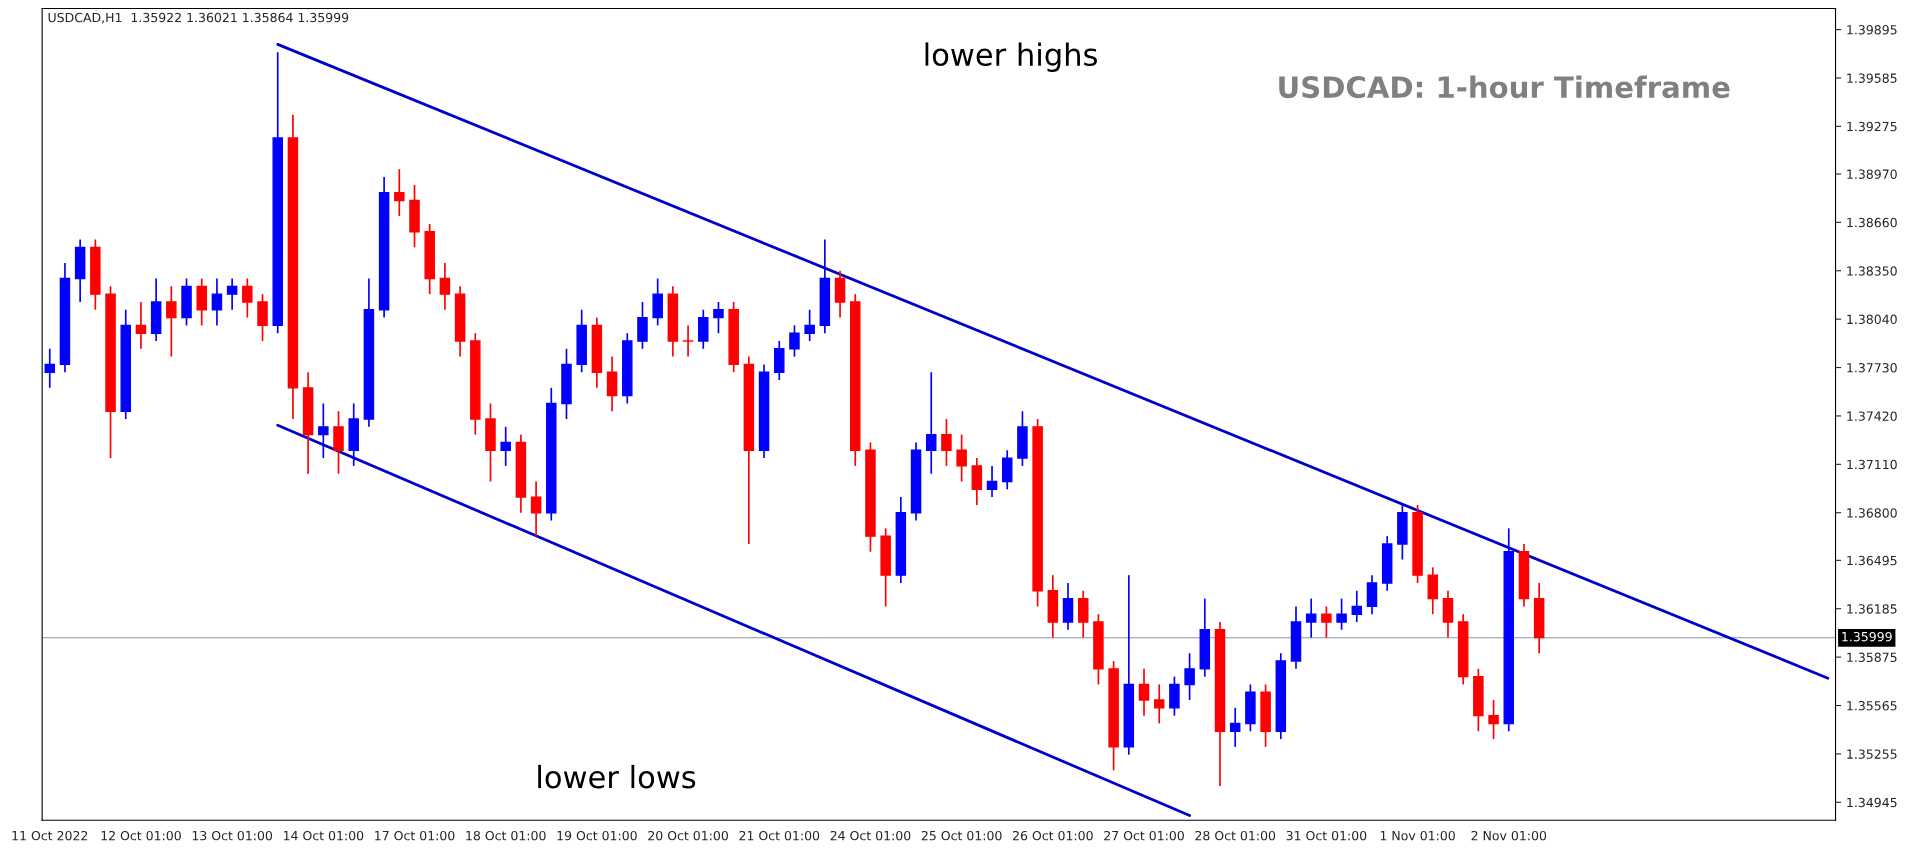  I want to click on y-tick-label: 1.35255, so click(1872, 754).